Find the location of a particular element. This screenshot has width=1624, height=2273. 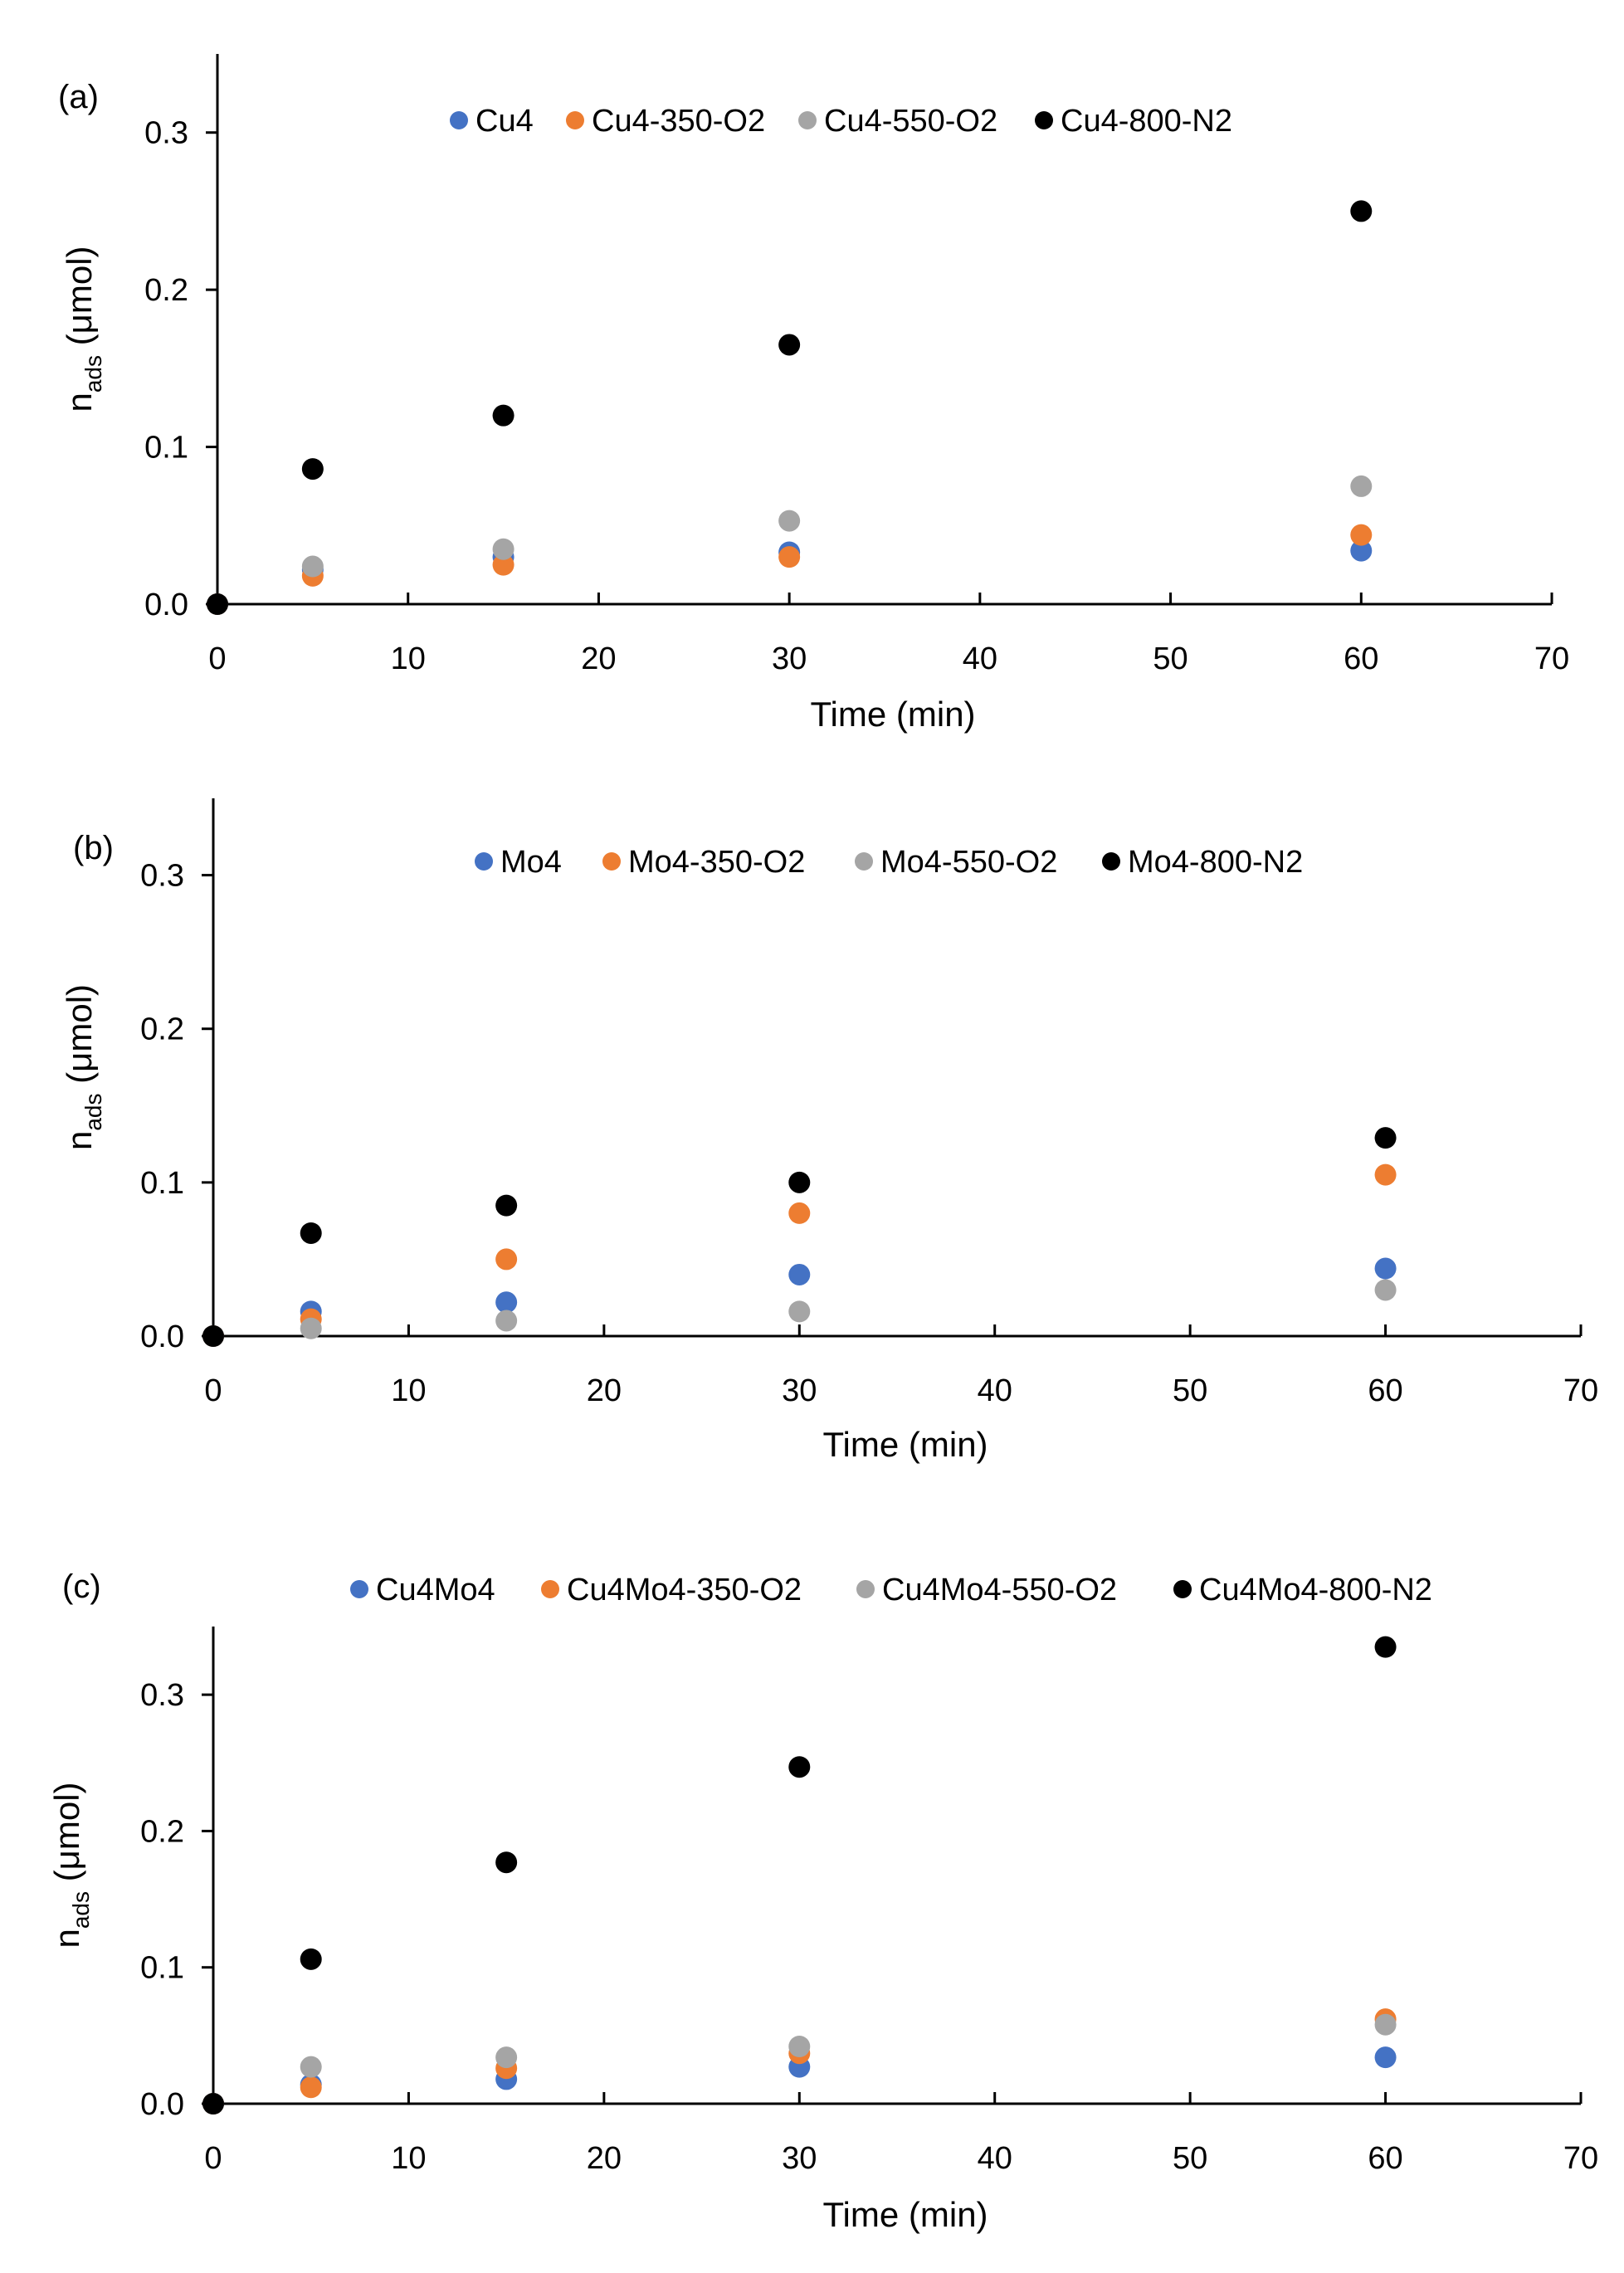

y-tick-label: 0.0 is located at coordinates (162, 1337).